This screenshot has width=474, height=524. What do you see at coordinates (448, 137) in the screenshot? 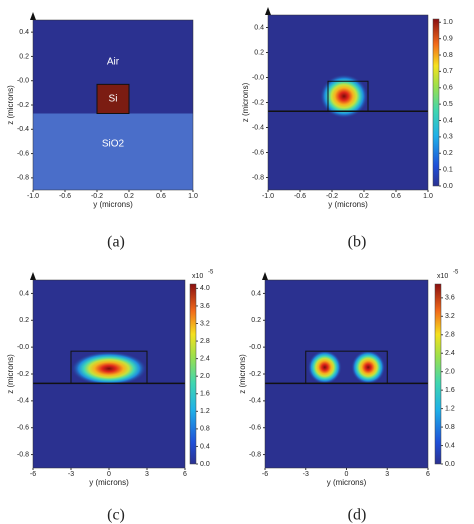
I see `colorbar-tick-label: 0.3` at bounding box center [448, 137].